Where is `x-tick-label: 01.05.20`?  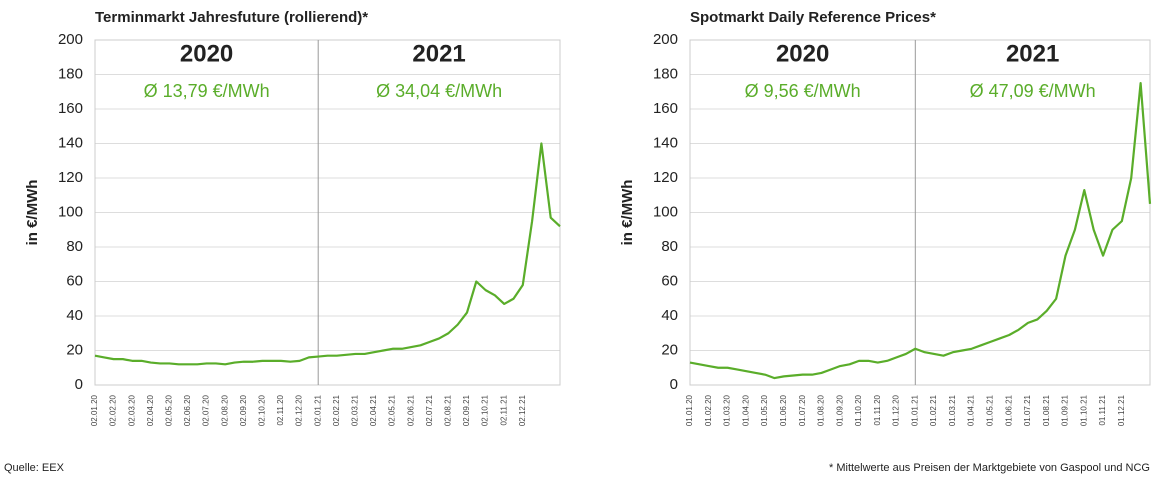
x-tick-label: 01.05.20 is located at coordinates (764, 410).